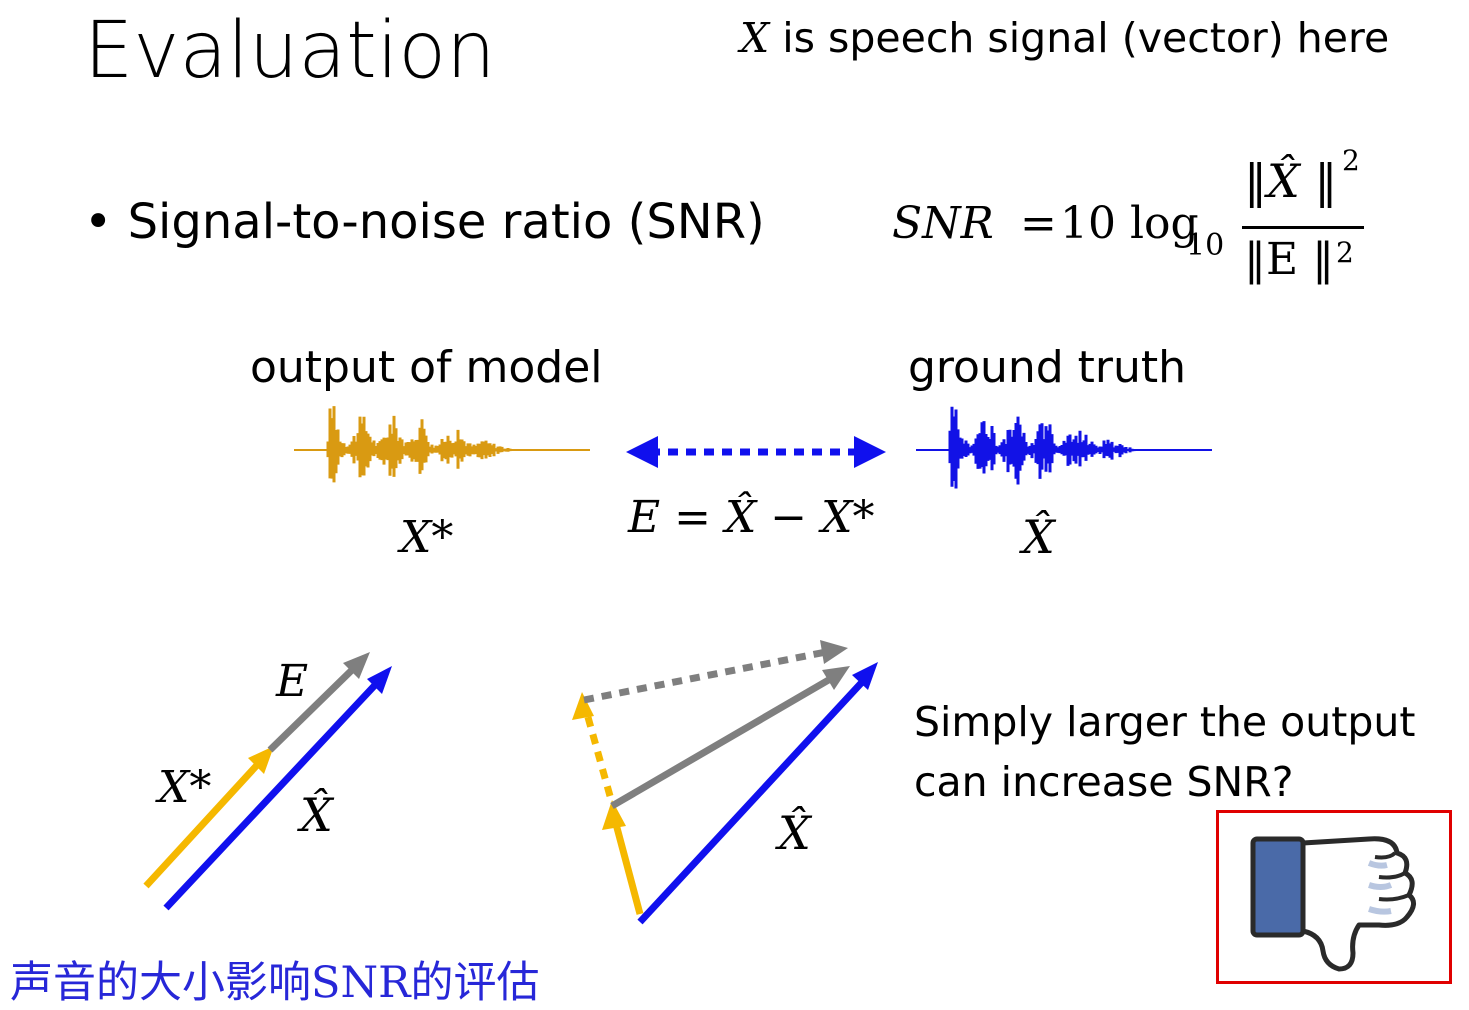  What do you see at coordinates (1038, 537) in the screenshot?
I see `truth-symbol: X̂` at bounding box center [1038, 537].